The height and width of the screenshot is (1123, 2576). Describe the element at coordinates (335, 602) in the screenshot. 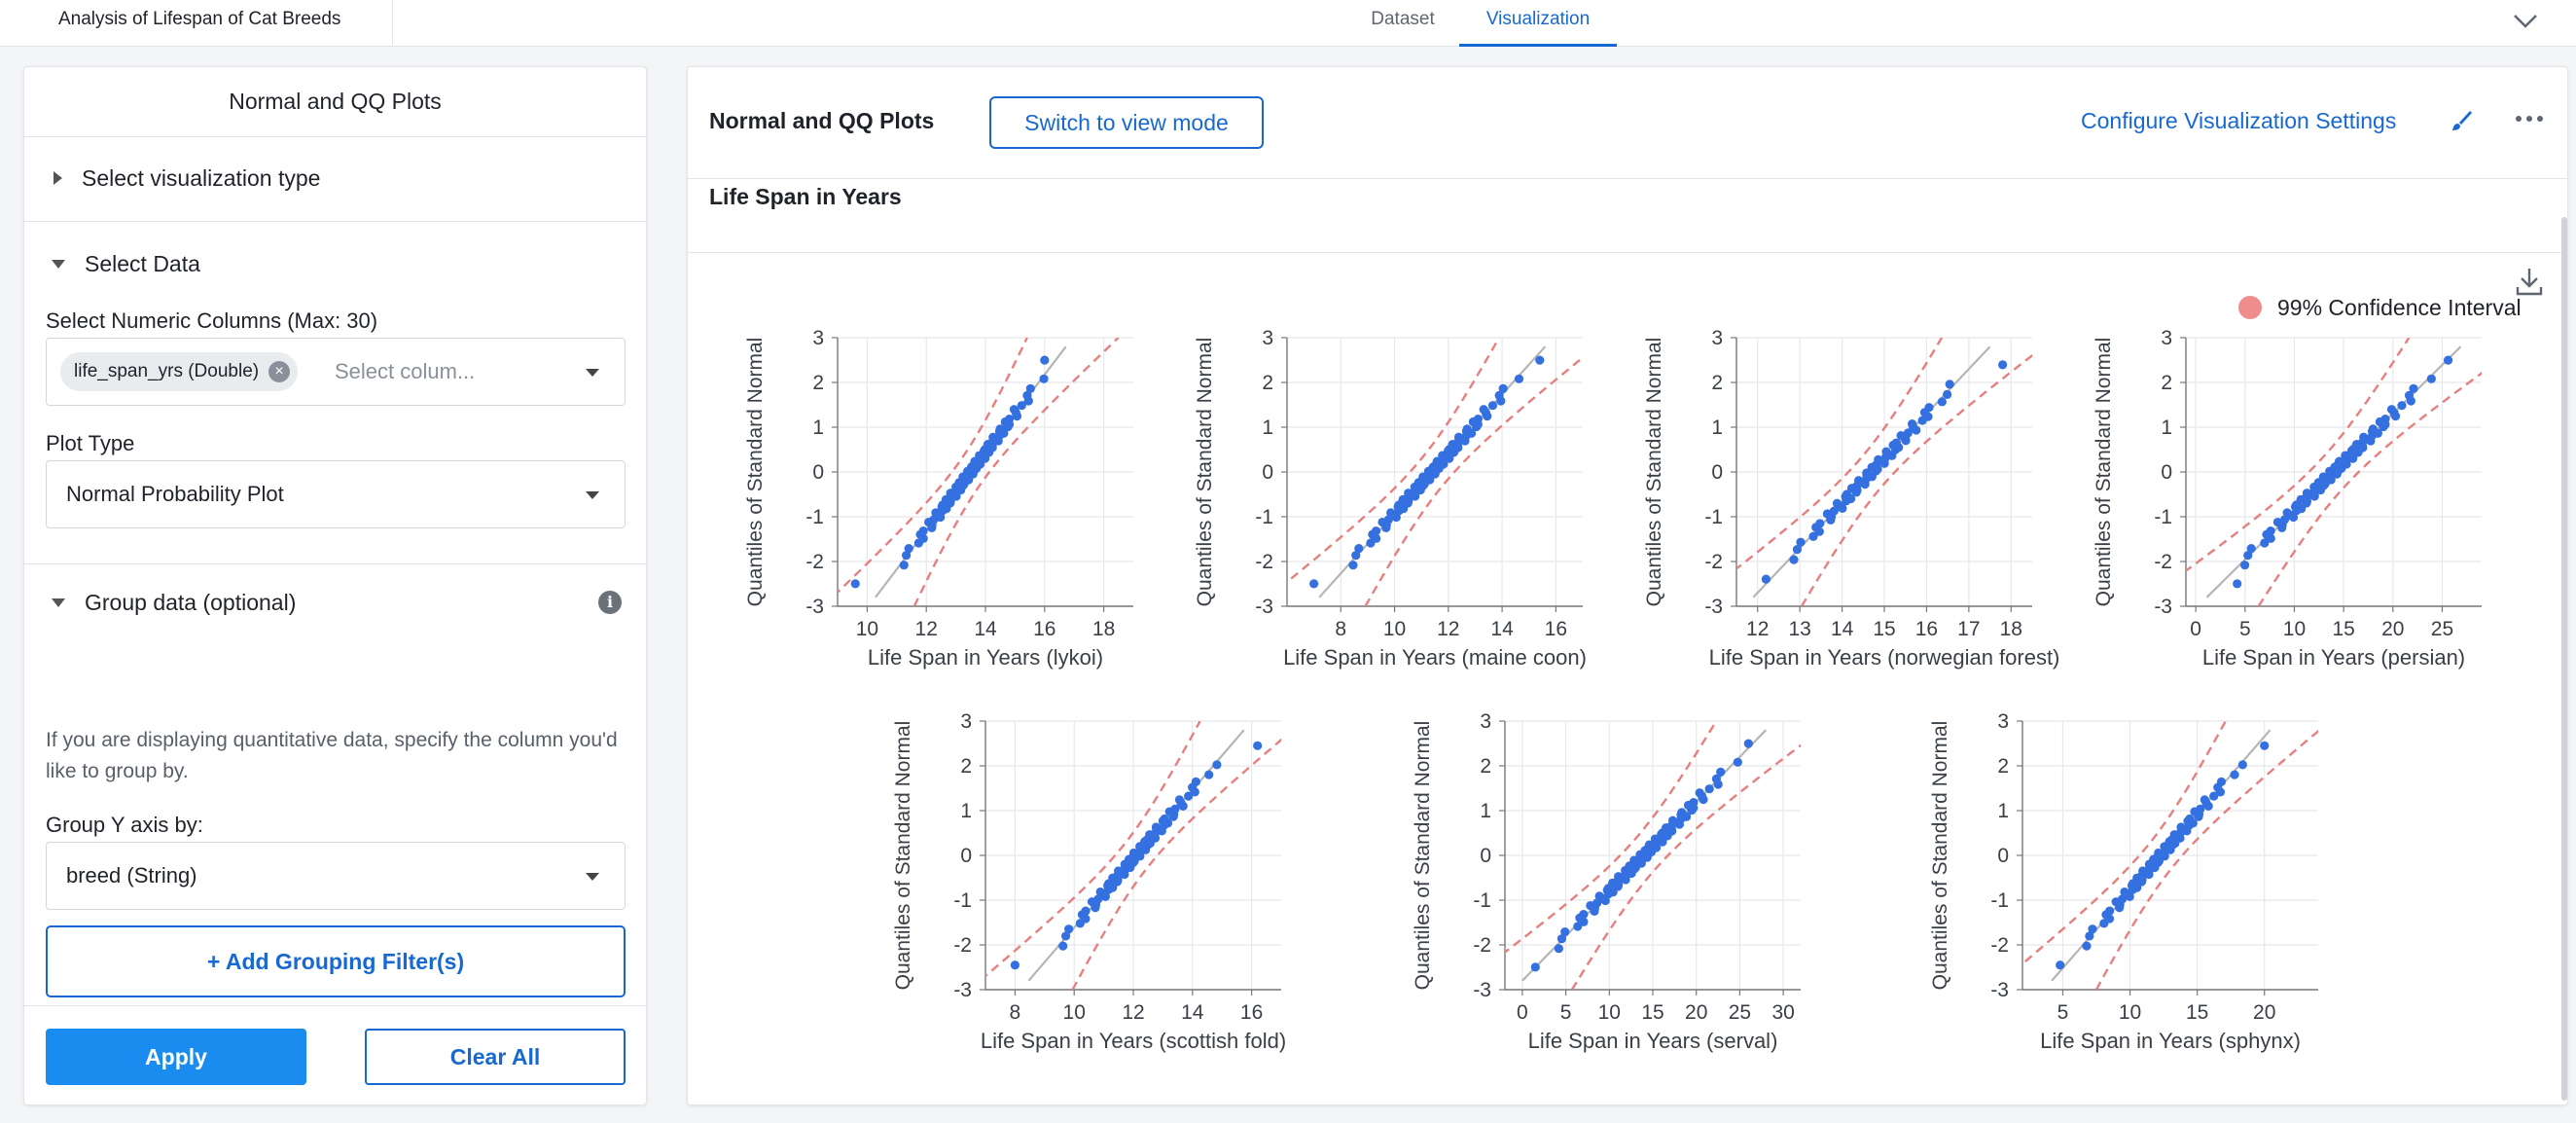

I see `section-group-data: Group data (optional)` at that location.